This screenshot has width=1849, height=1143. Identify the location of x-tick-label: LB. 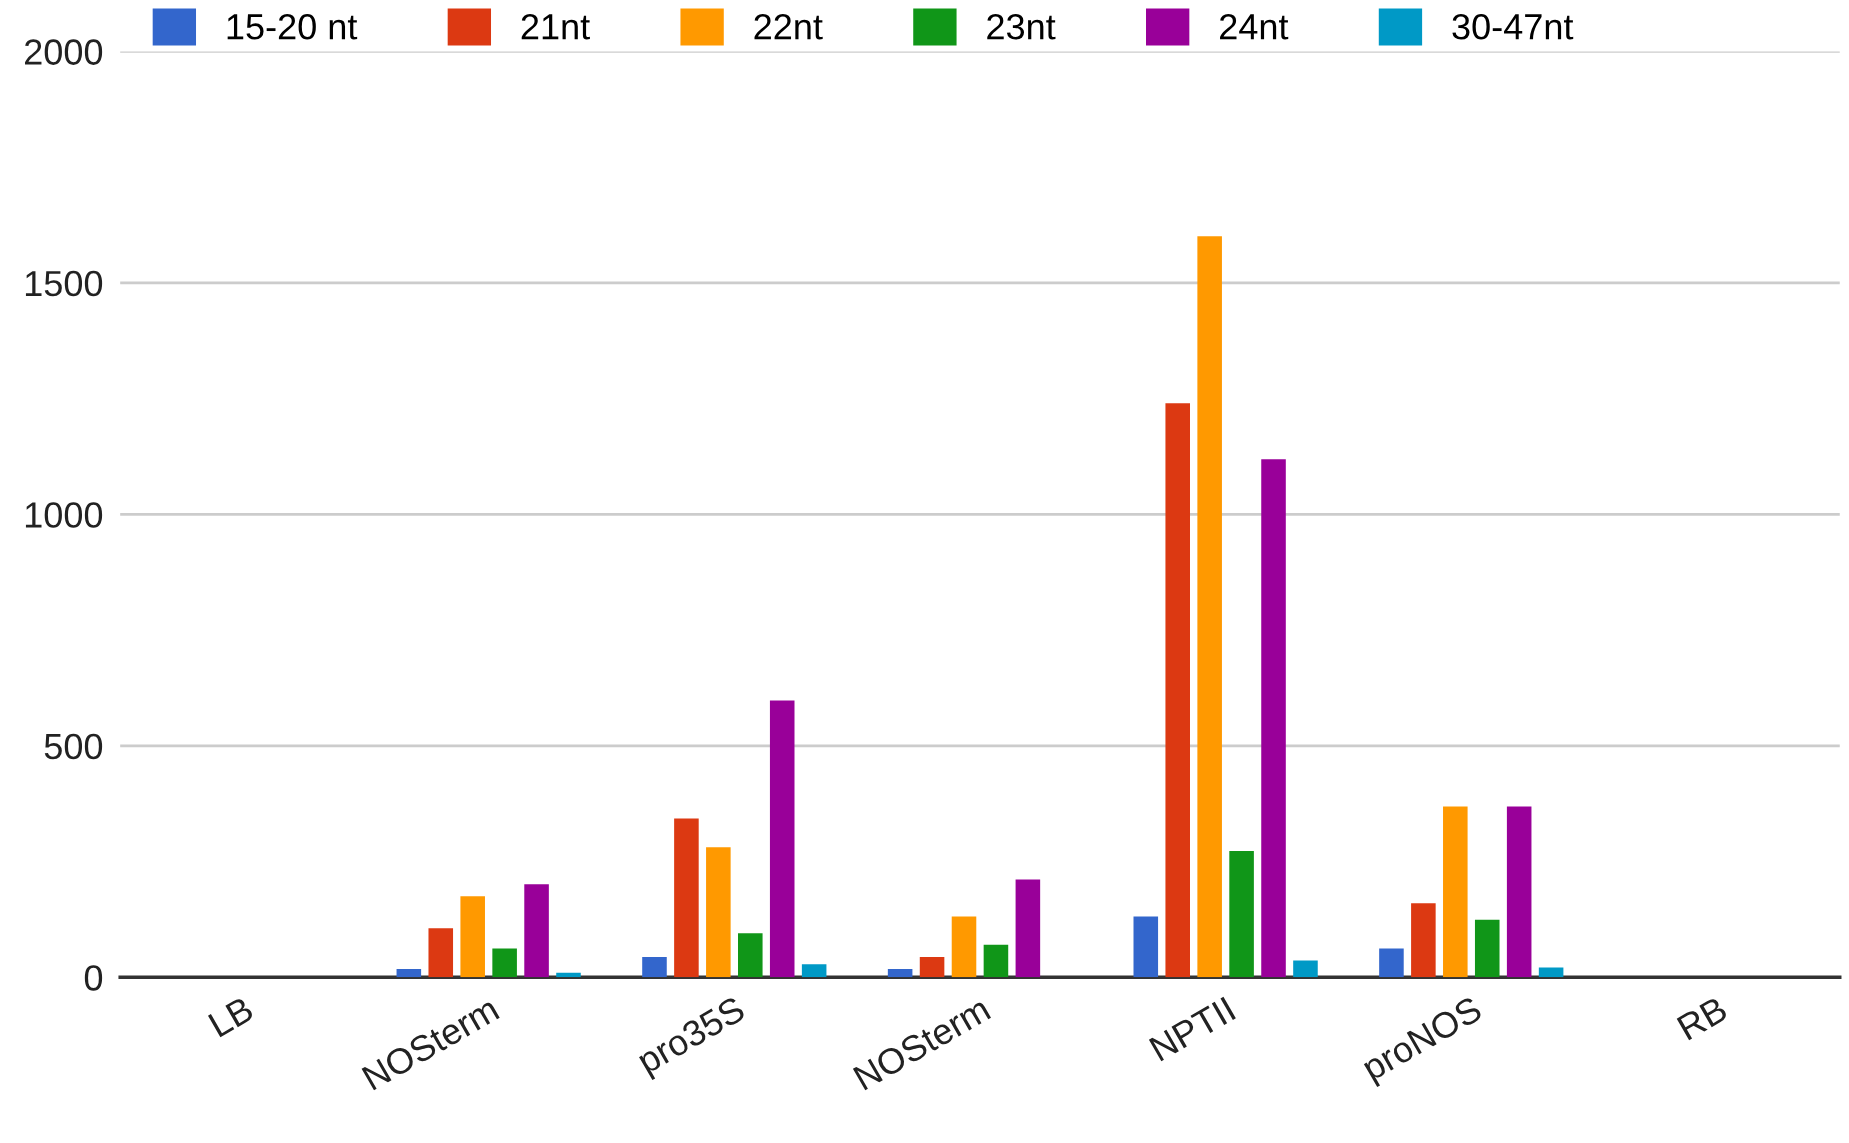
(231, 1017).